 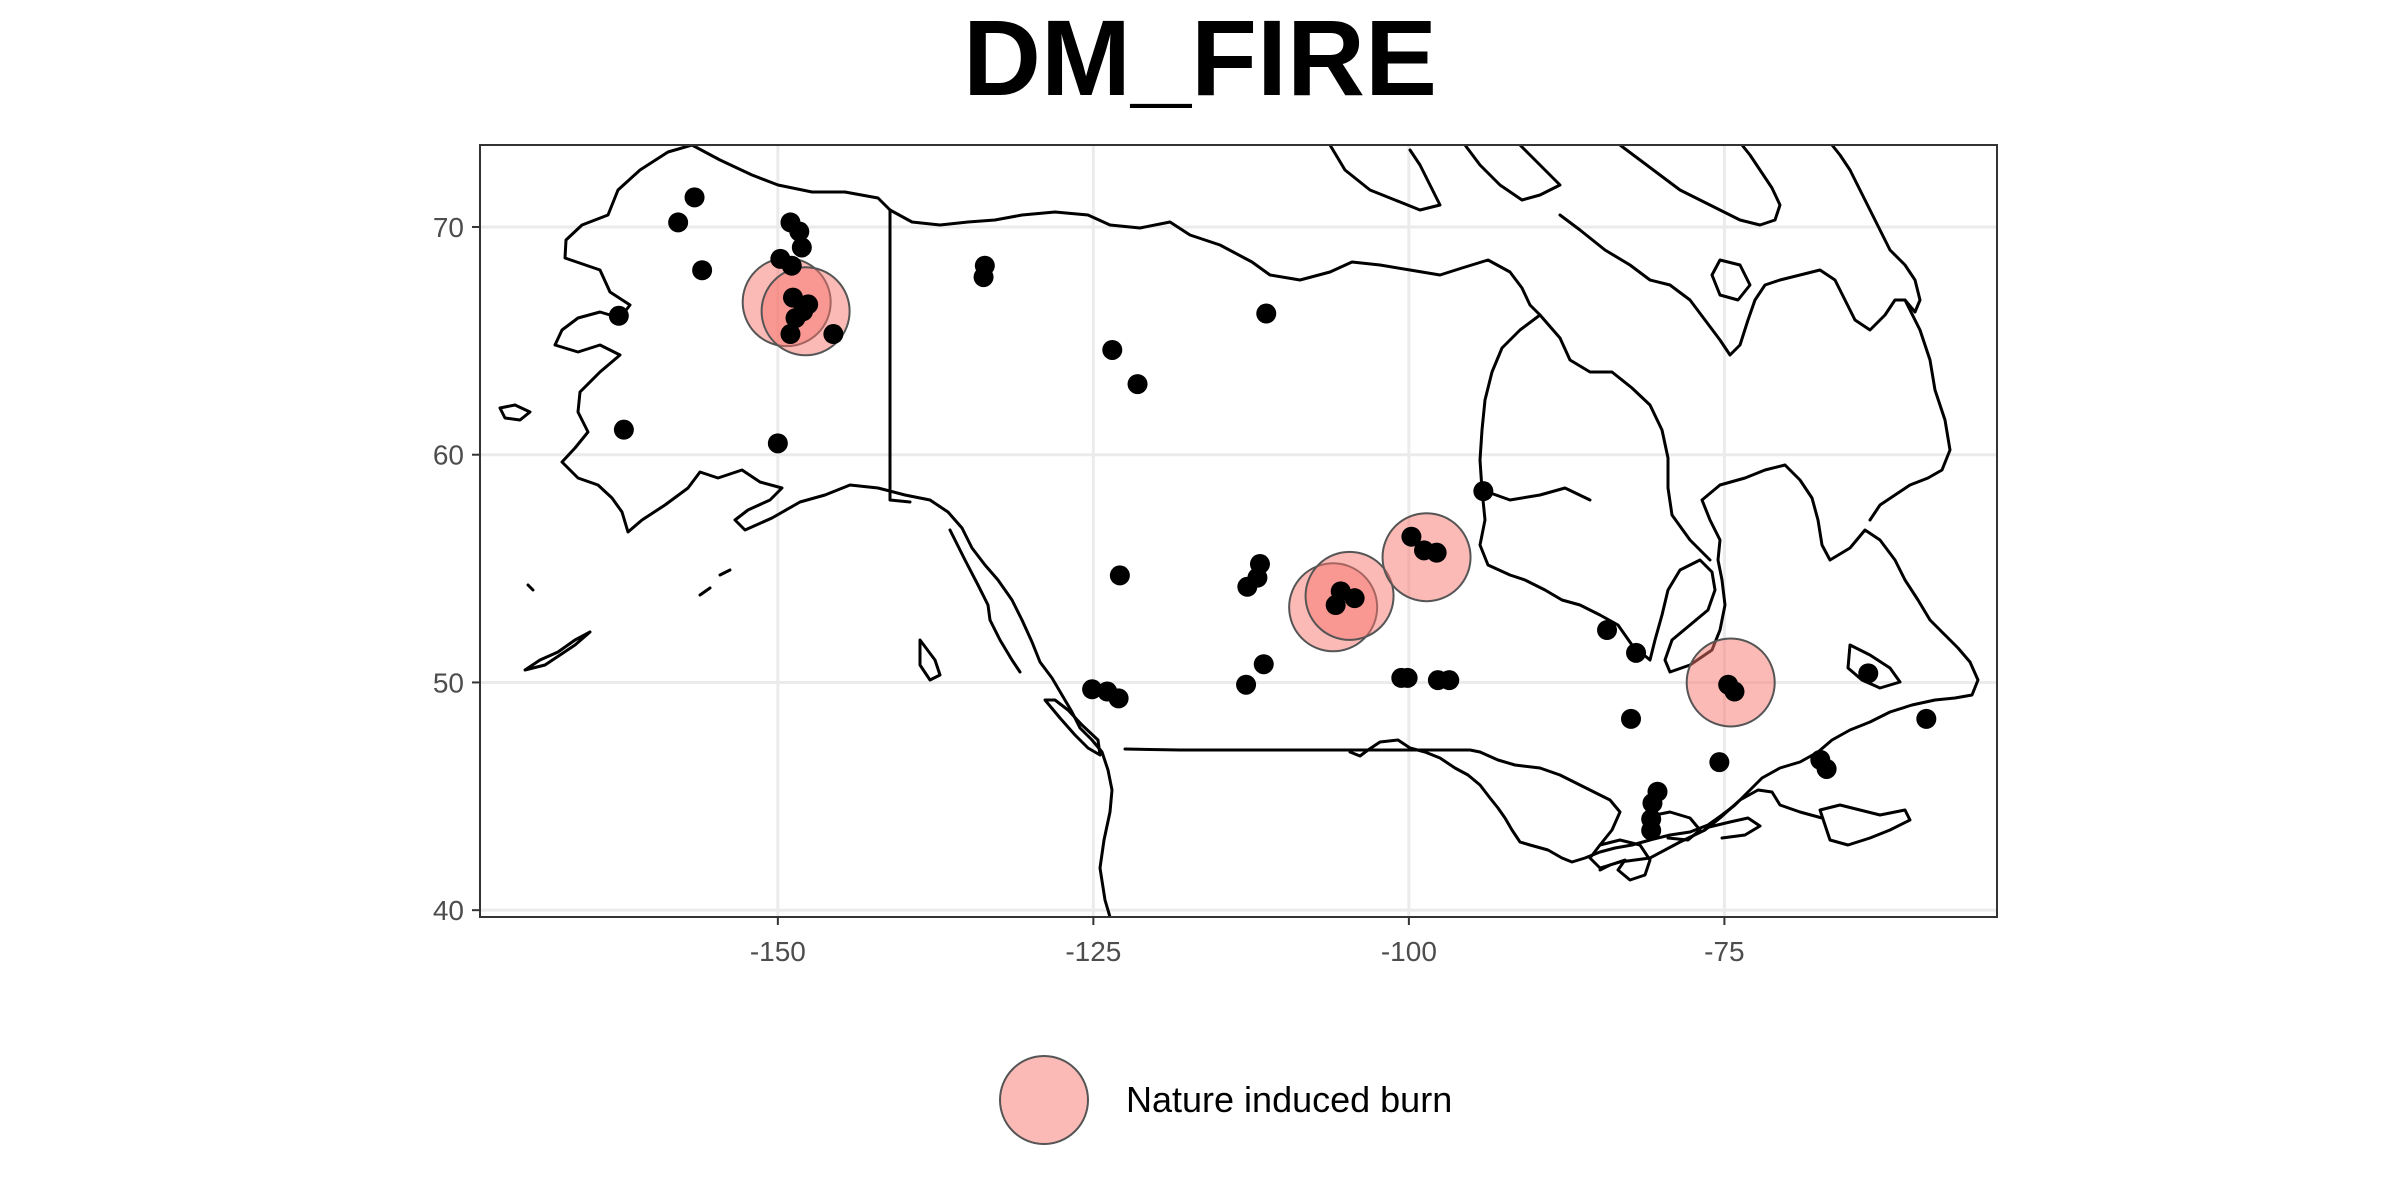 I want to click on y-tick-label: 40, so click(x=448, y=910).